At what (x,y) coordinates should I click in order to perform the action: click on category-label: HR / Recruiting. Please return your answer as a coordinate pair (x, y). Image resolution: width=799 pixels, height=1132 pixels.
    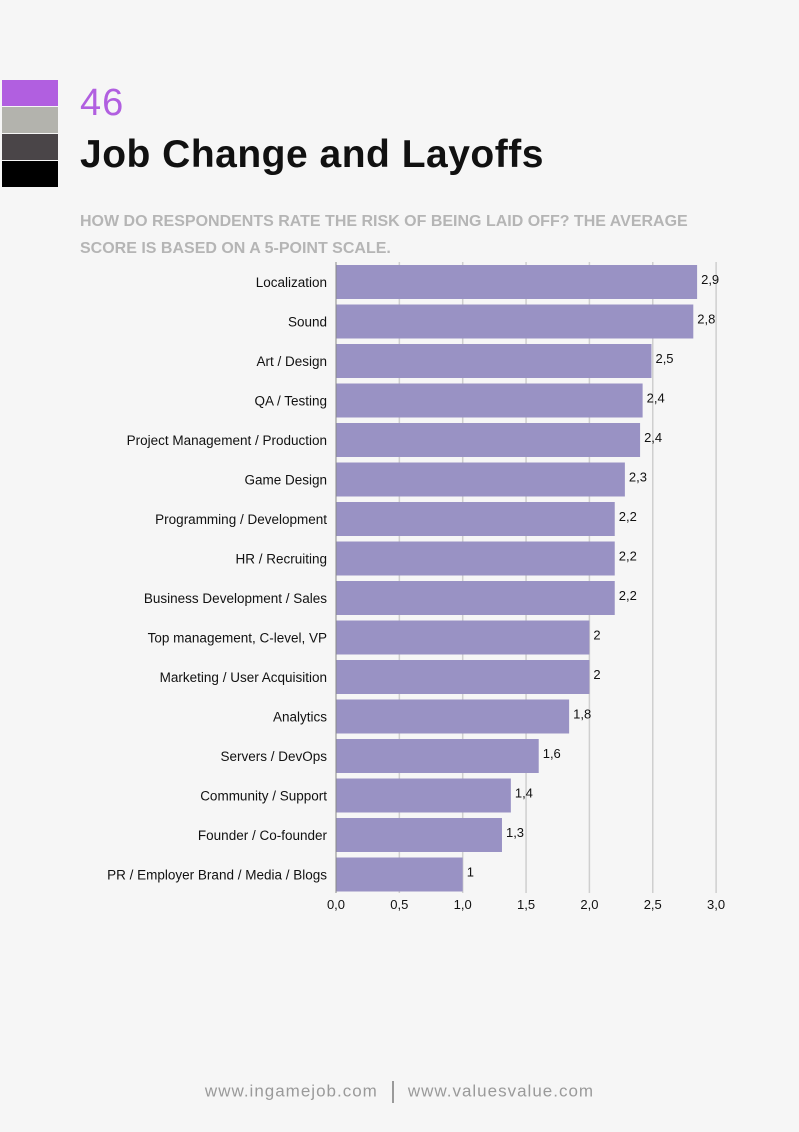
    Looking at the image, I should click on (281, 559).